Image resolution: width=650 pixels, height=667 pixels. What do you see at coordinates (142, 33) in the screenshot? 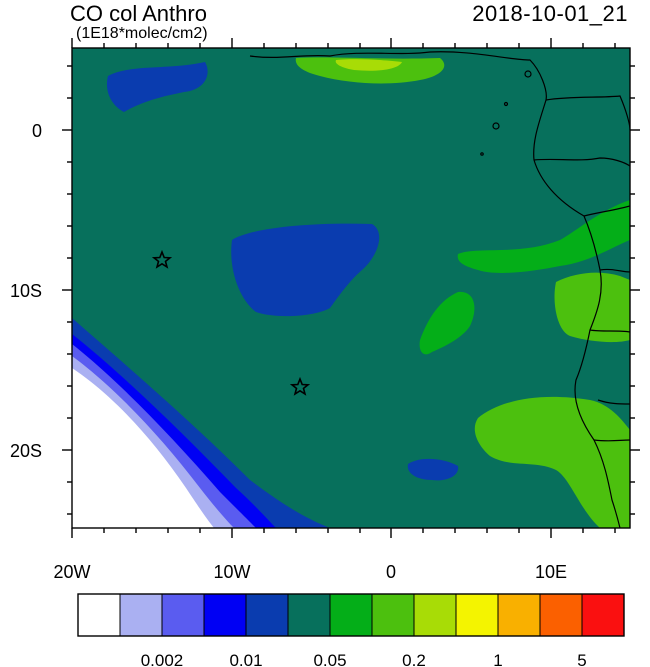
I see `map-units: (1E18*molec/cm2)` at bounding box center [142, 33].